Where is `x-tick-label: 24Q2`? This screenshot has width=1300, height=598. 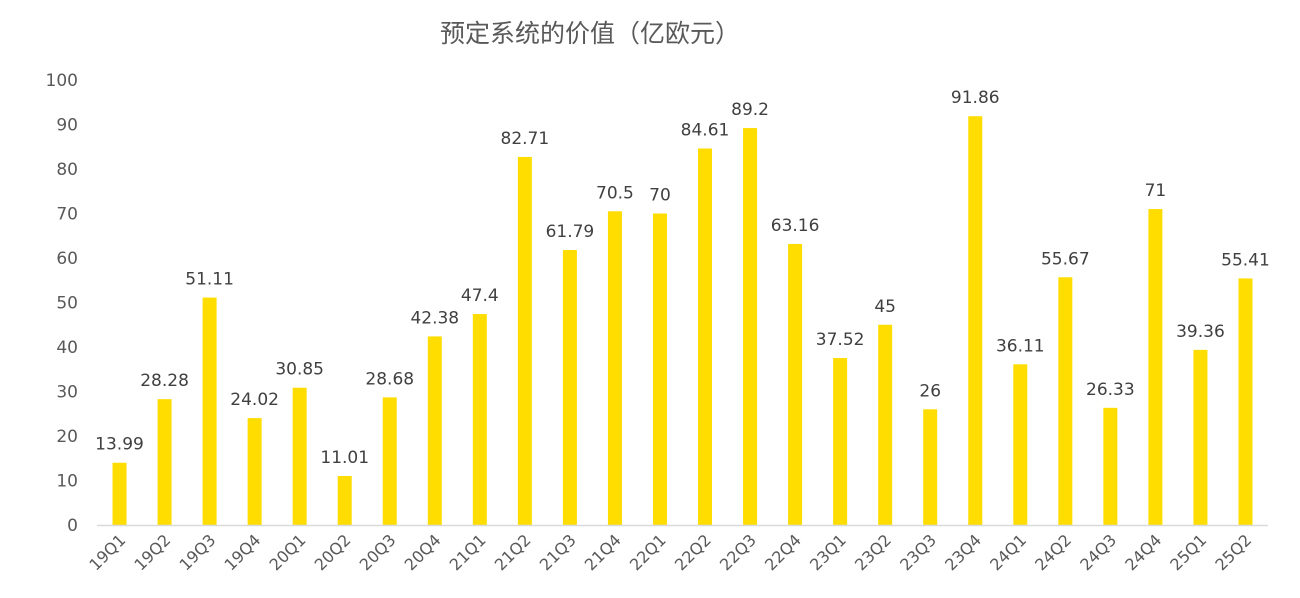 x-tick-label: 24Q2 is located at coordinates (1053, 552).